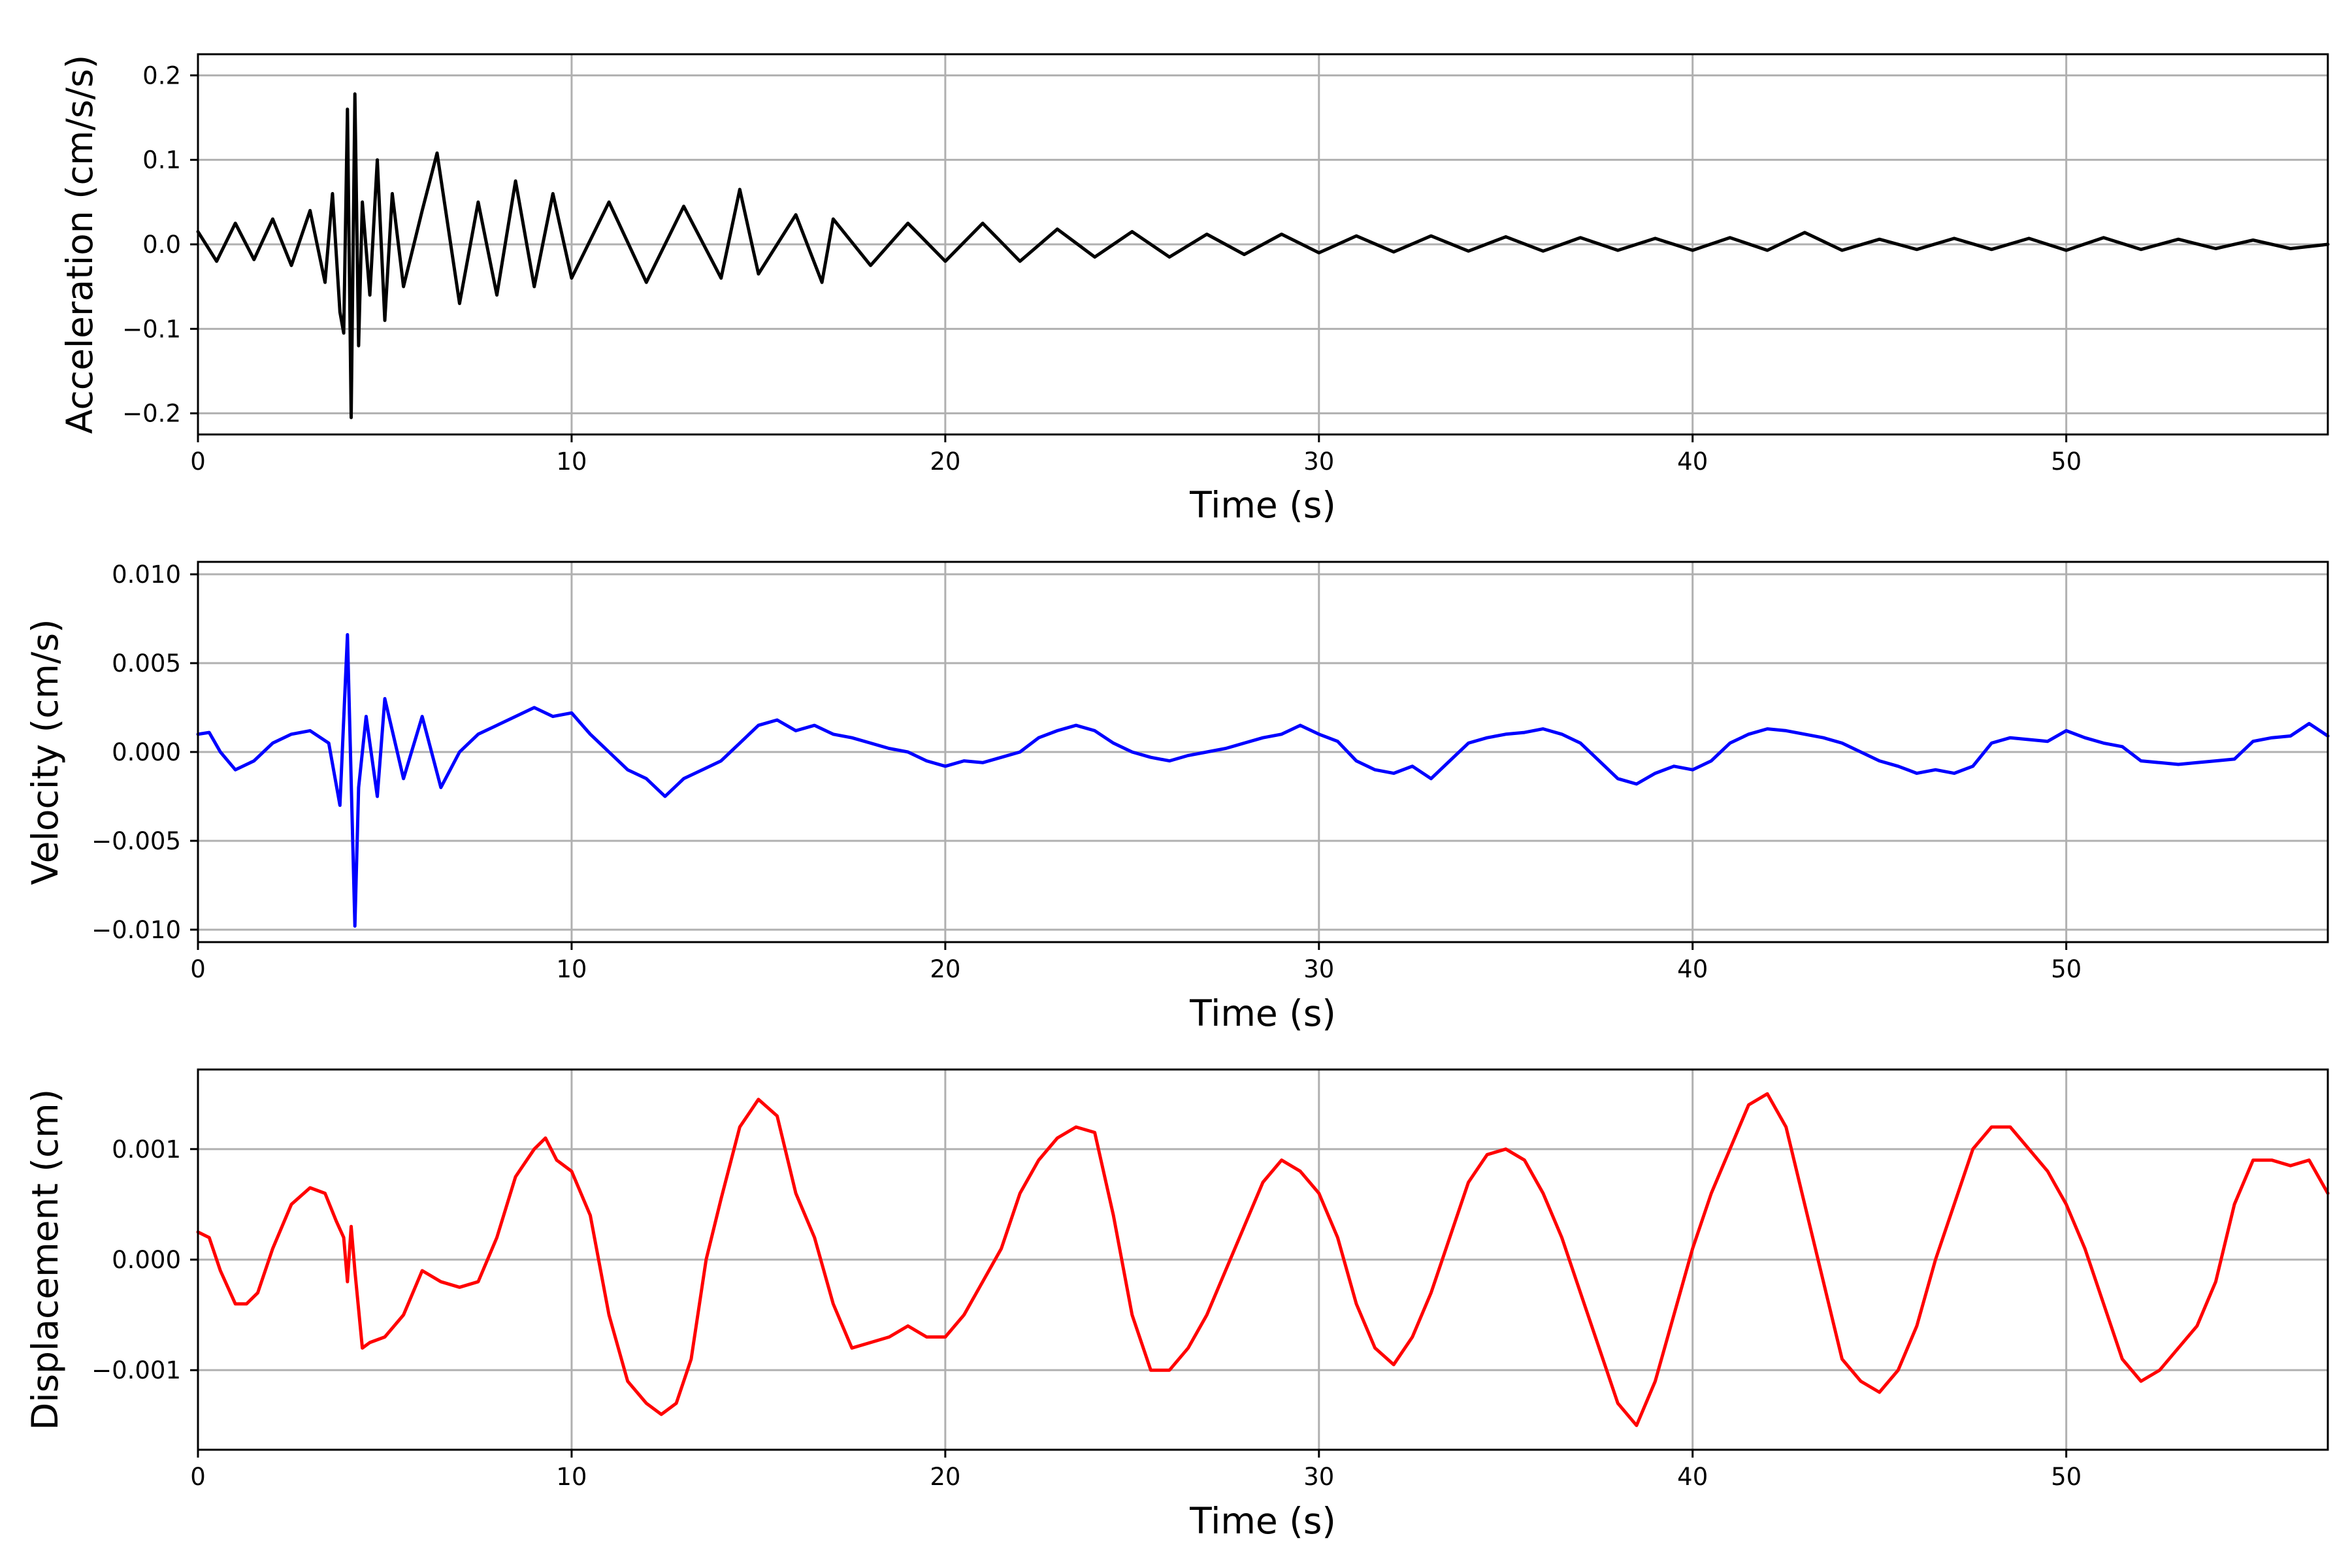  What do you see at coordinates (161, 75) in the screenshot?
I see `acceleration-y-tick-label: 0.2` at bounding box center [161, 75].